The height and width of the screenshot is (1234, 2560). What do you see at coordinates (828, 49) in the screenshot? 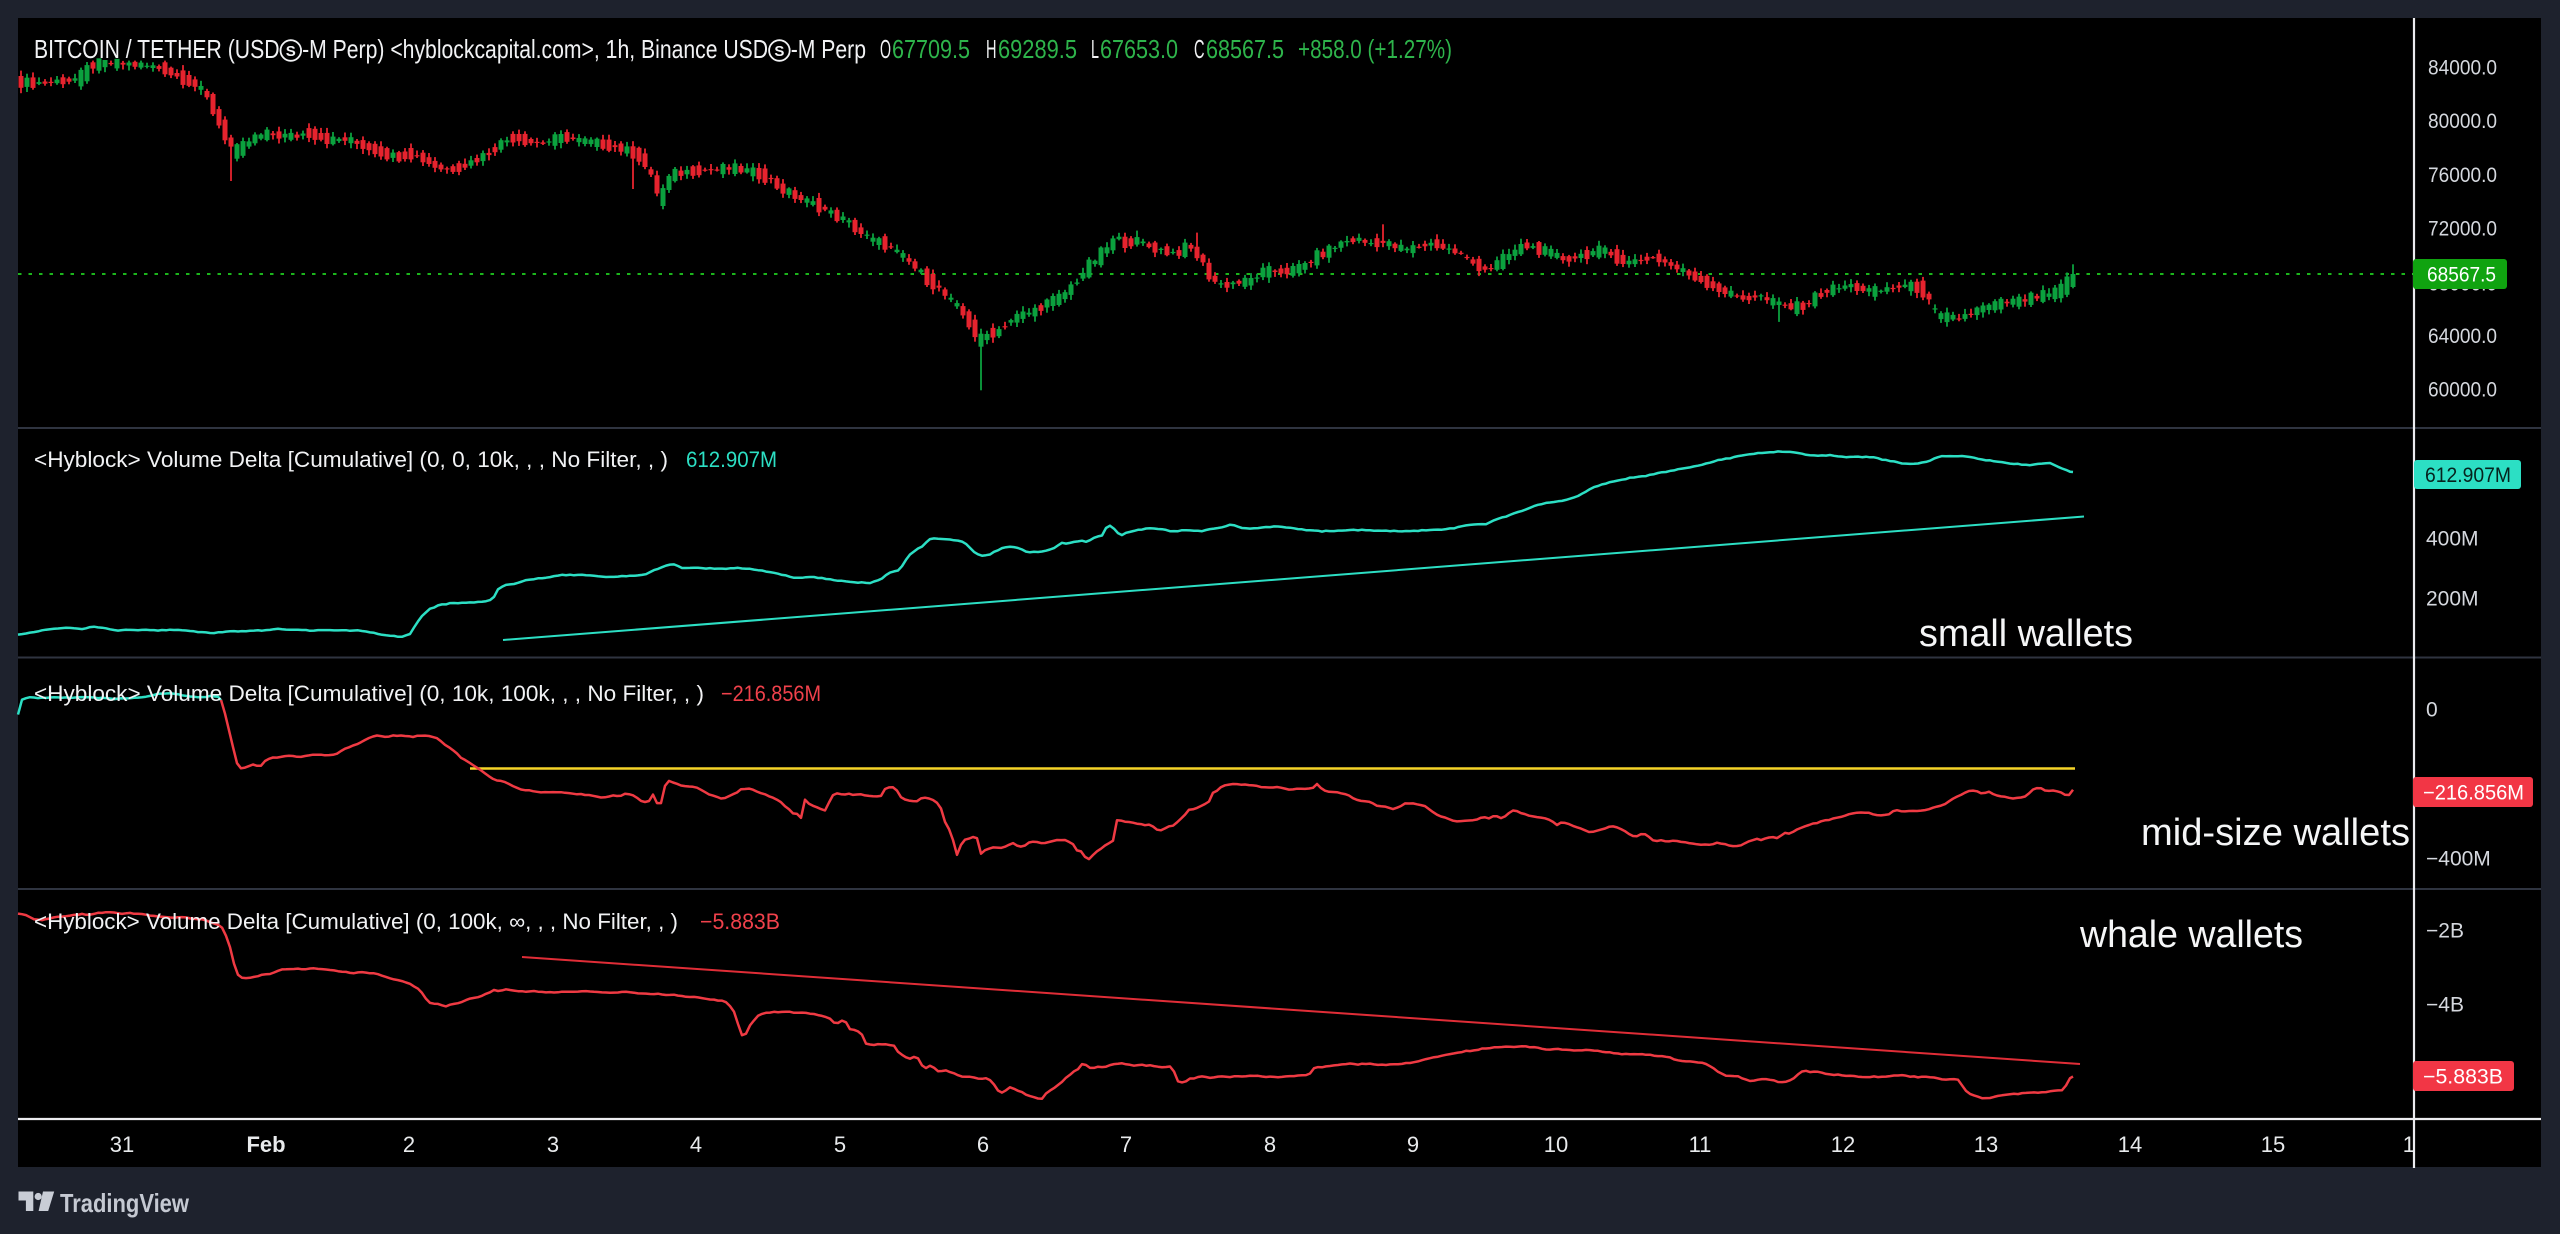
I see `svg-text: -M Perp` at bounding box center [828, 49].